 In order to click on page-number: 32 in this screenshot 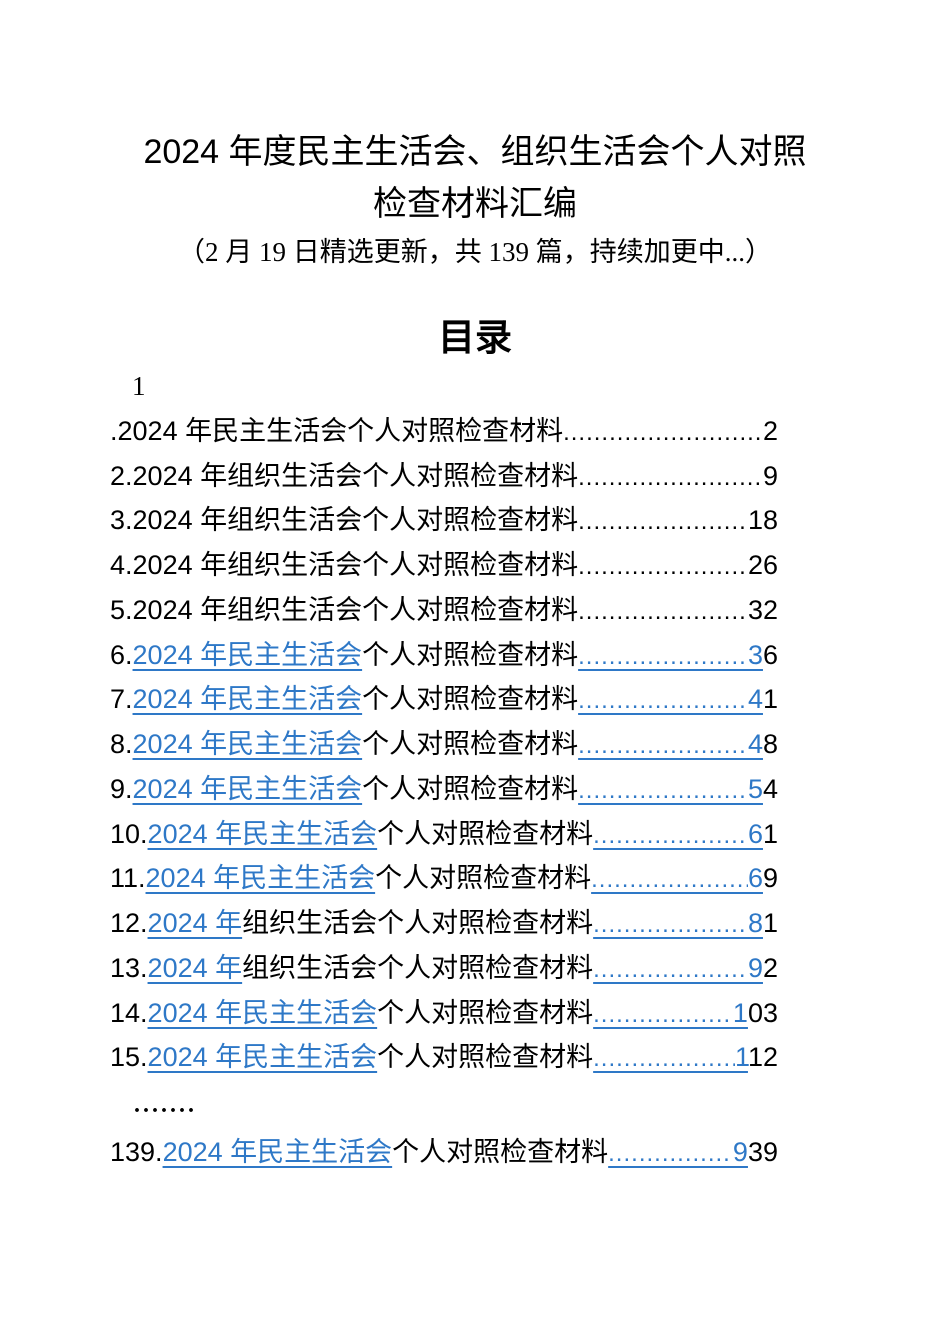, I will do `click(763, 610)`.